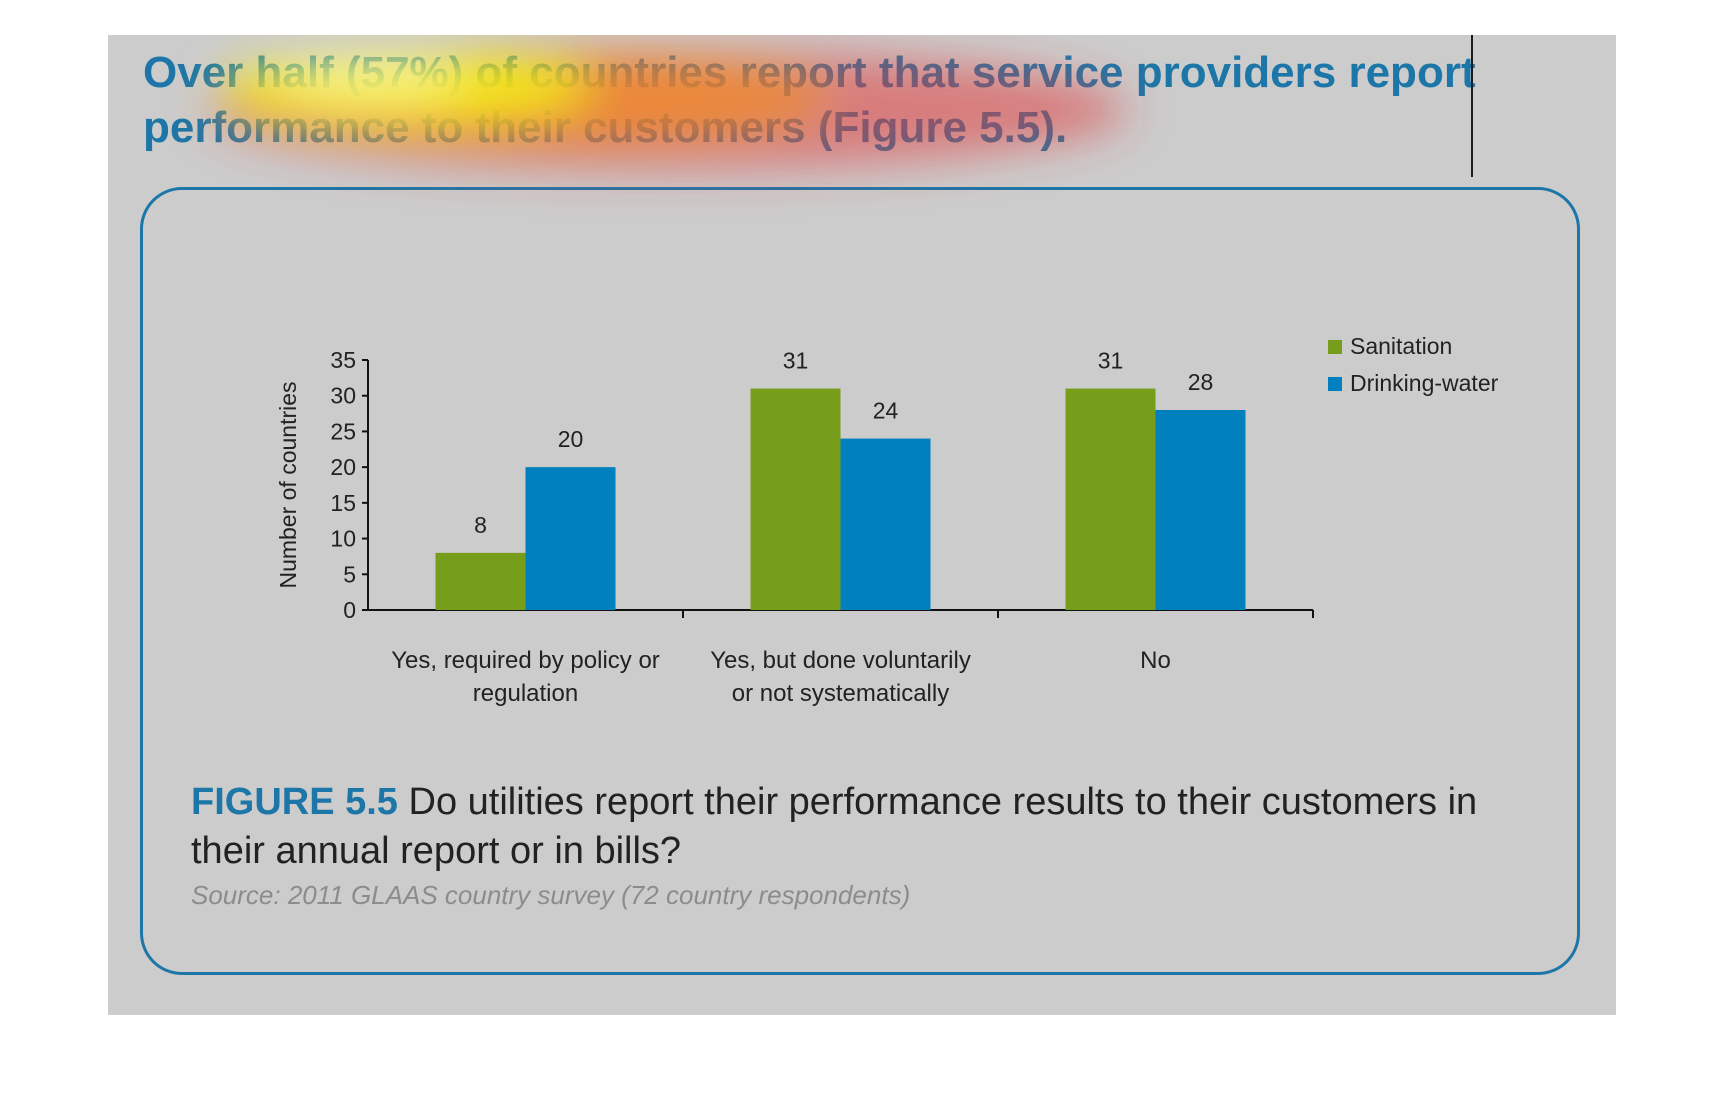  I want to click on y-tick-label: 10, so click(343, 539).